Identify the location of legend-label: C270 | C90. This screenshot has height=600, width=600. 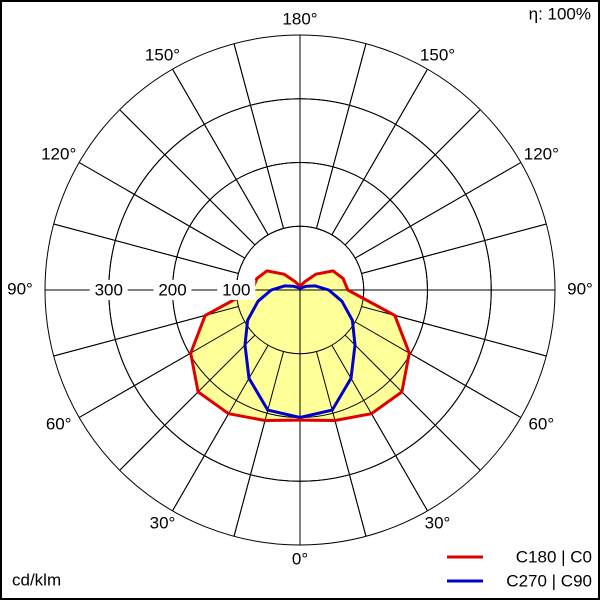
(549, 580).